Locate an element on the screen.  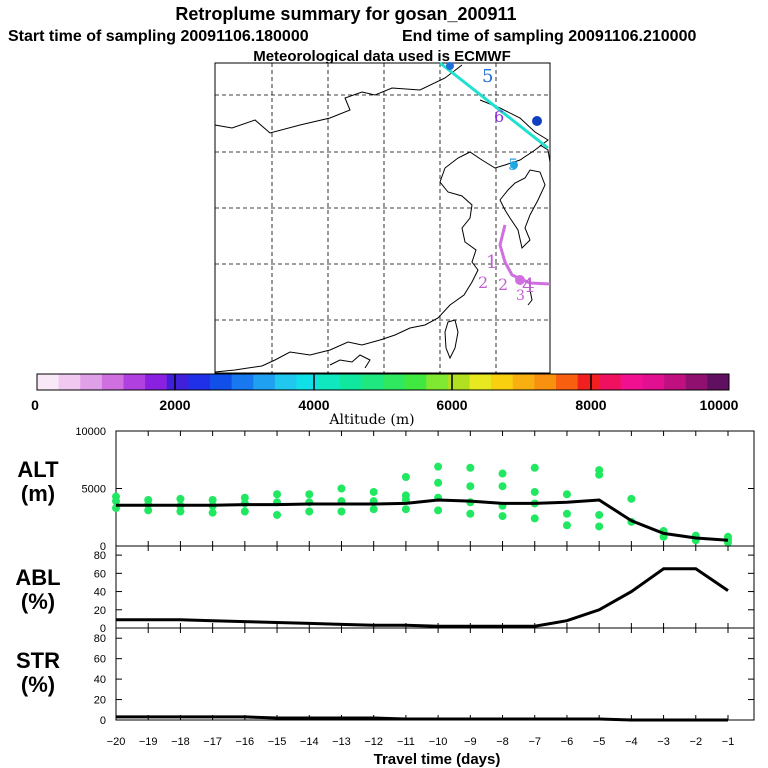
y-tick-label: 60 is located at coordinates (100, 574).